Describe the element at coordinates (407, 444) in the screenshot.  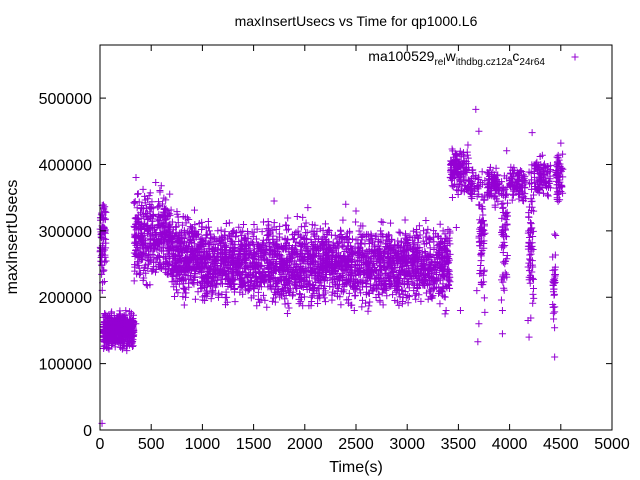
I see `x-tick-label: 3000` at that location.